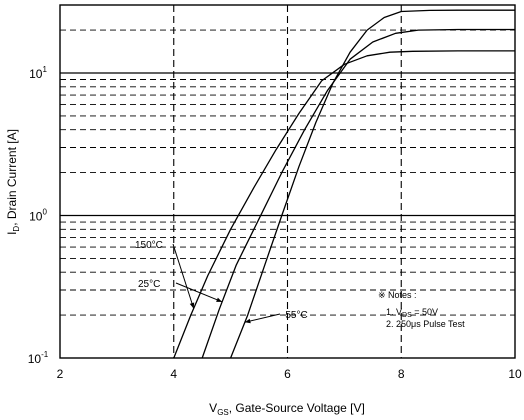  I want to click on curve-annotations: 150°C 25°C -55°C, so click(221, 282).